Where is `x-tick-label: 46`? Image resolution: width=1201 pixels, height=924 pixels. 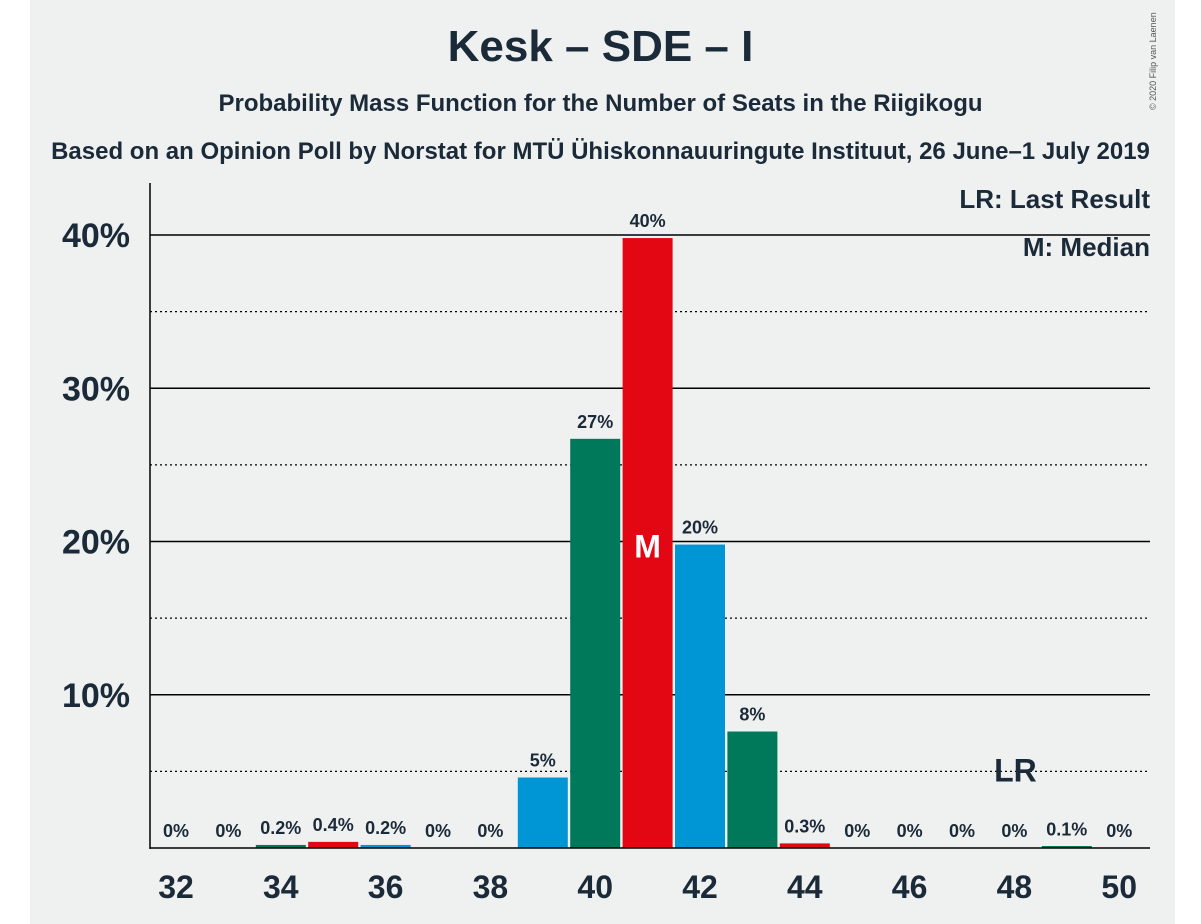
x-tick-label: 46 is located at coordinates (910, 887).